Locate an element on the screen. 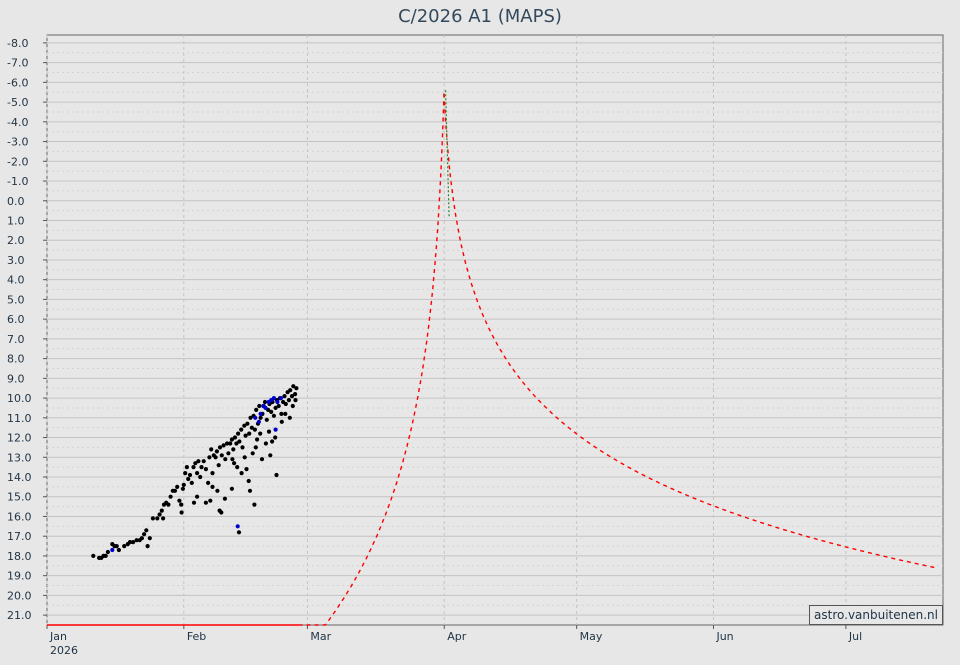 The width and height of the screenshot is (960, 665). y-tick-label: 1.0 is located at coordinates (16, 220).